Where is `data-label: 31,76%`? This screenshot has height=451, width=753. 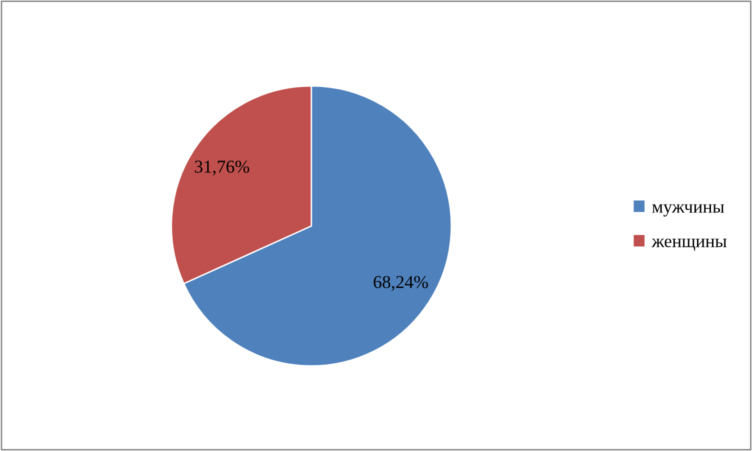
data-label: 31,76% is located at coordinates (222, 168).